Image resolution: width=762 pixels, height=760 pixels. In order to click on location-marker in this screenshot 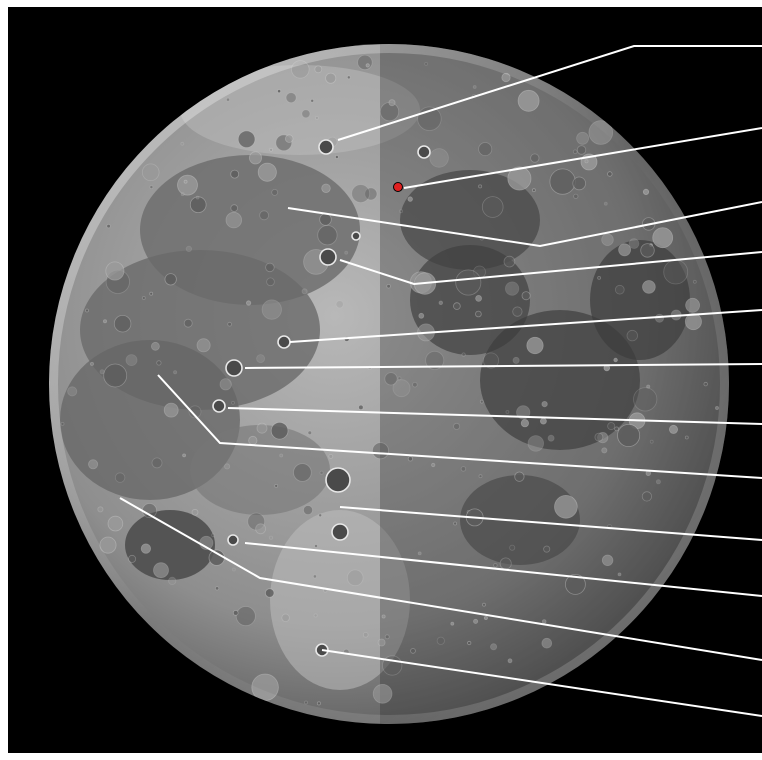, I will do `click(398, 187)`.